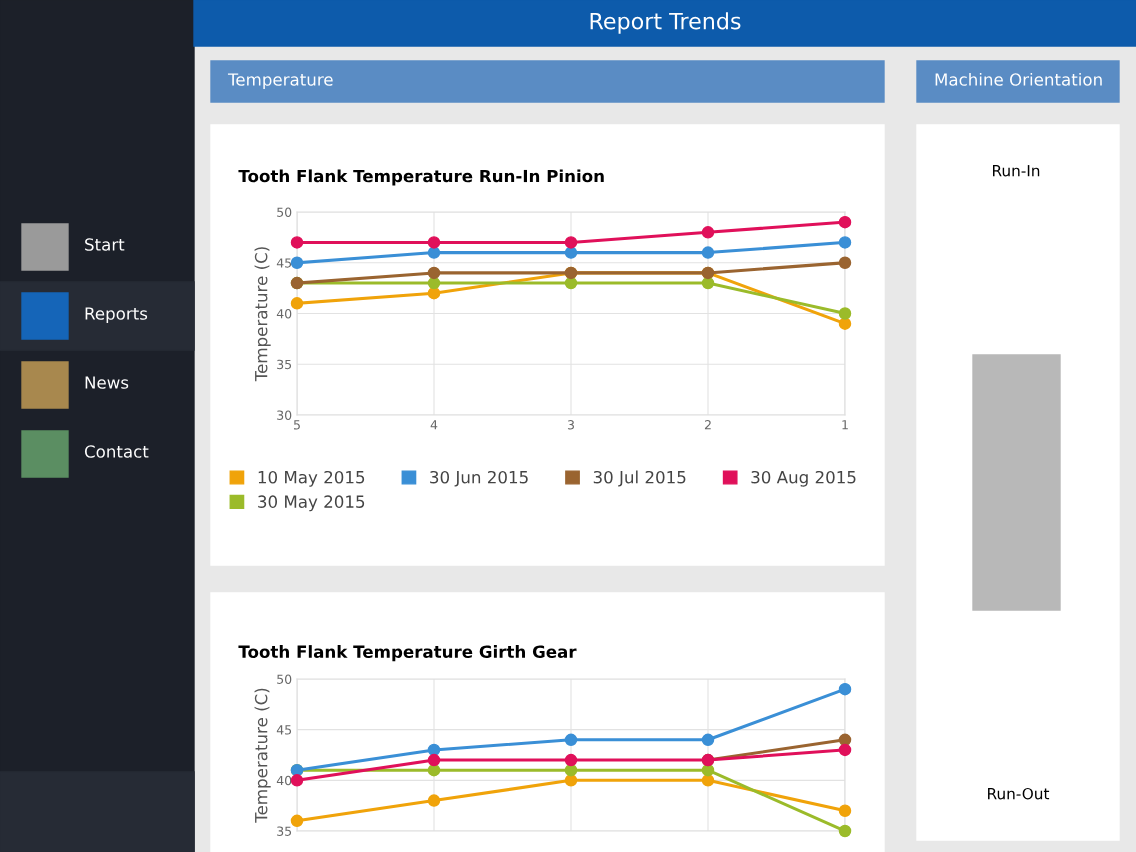 This screenshot has width=1136, height=852. Describe the element at coordinates (707, 425) in the screenshot. I see `x-tick-label: 2` at that location.